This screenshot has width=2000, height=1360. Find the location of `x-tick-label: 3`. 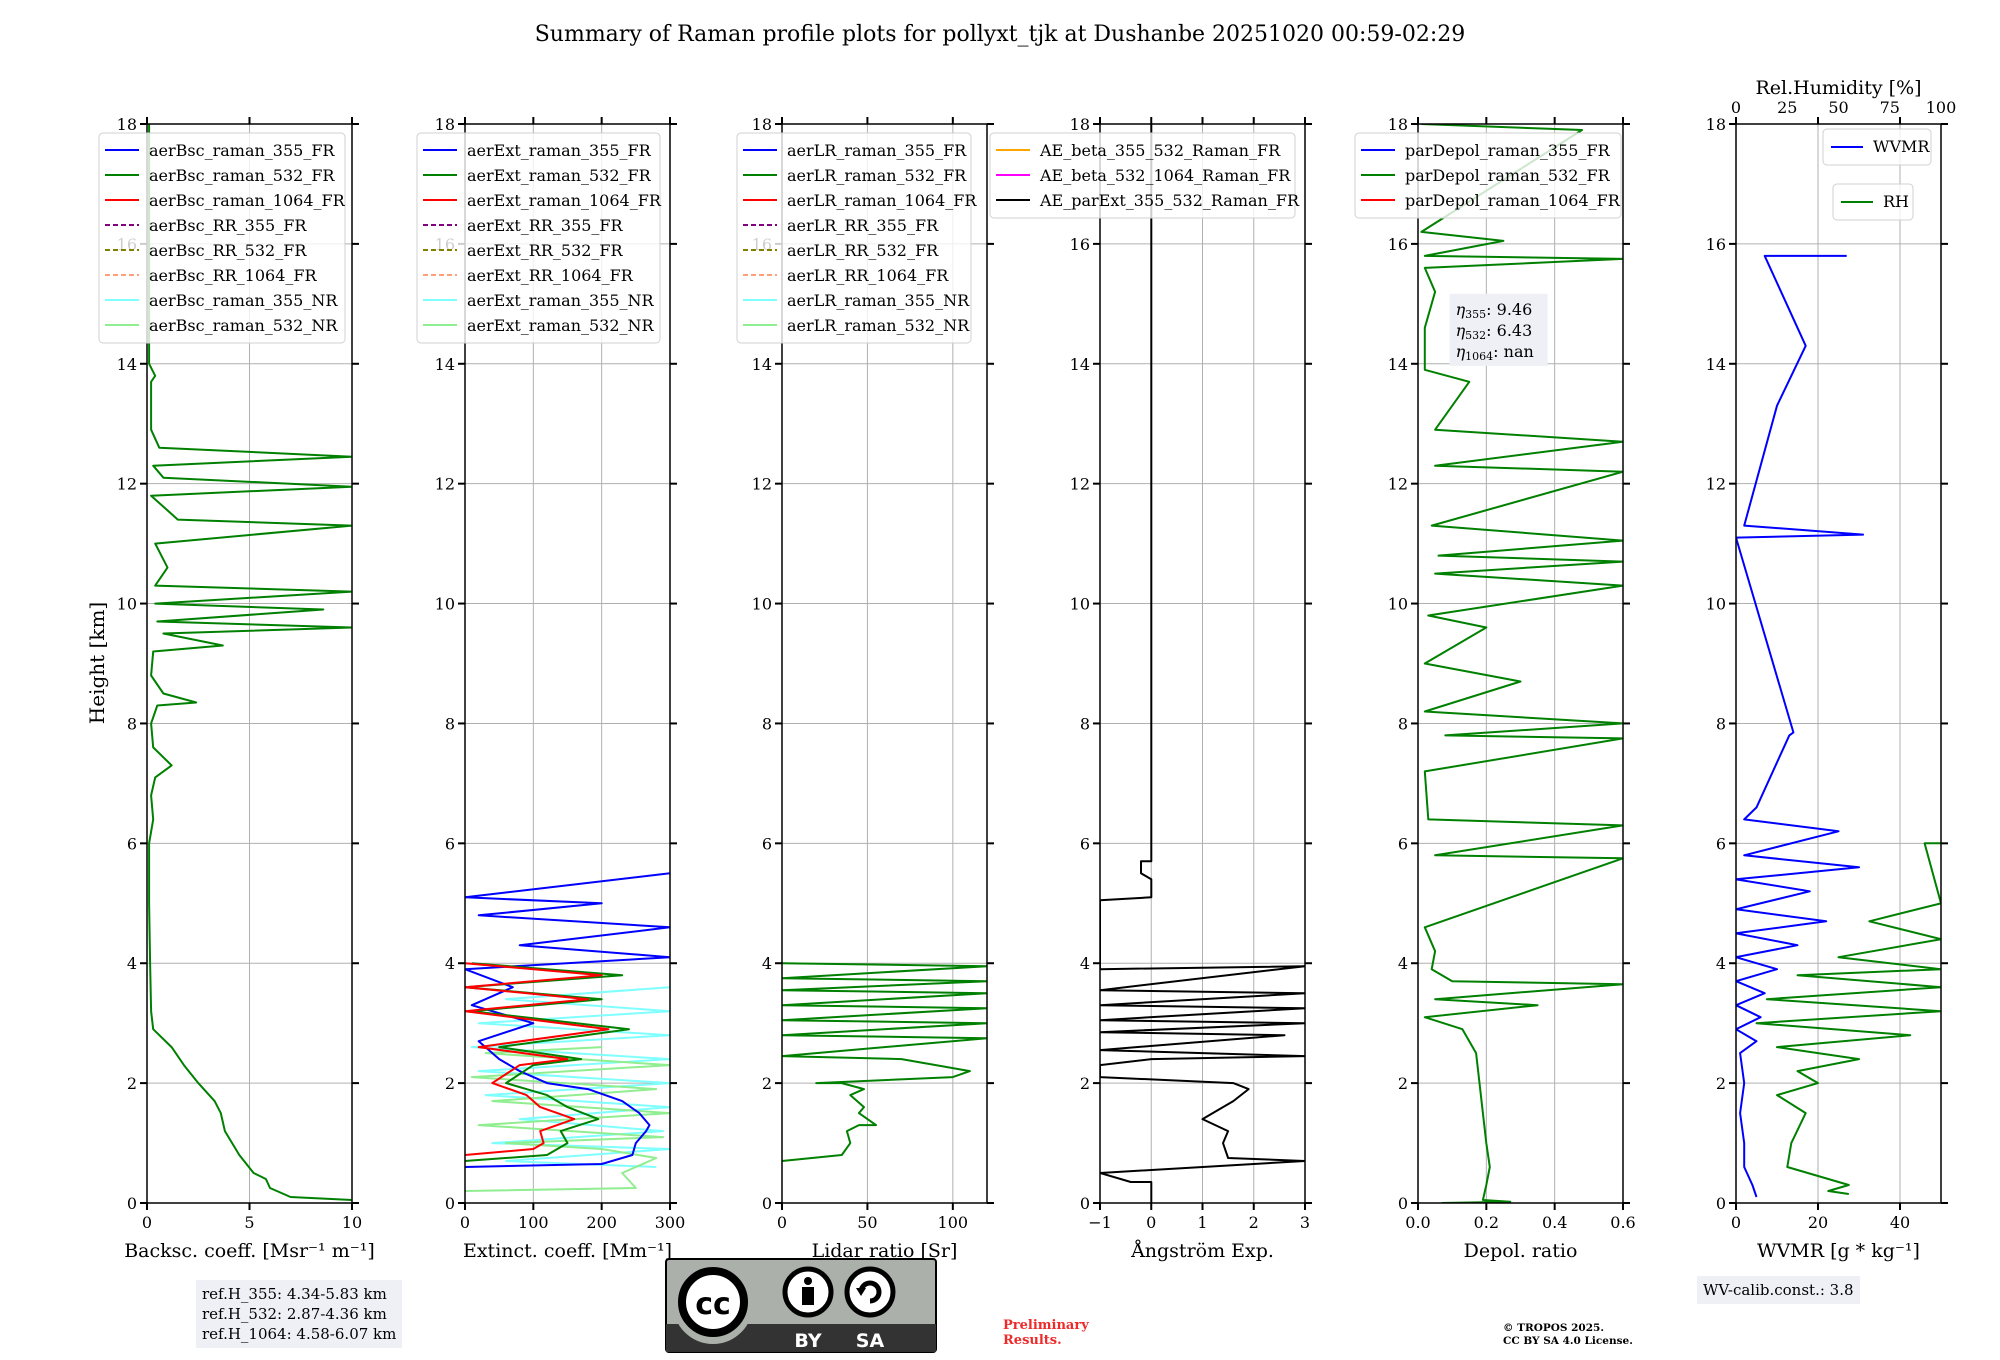

x-tick-label: 3 is located at coordinates (1305, 1222).